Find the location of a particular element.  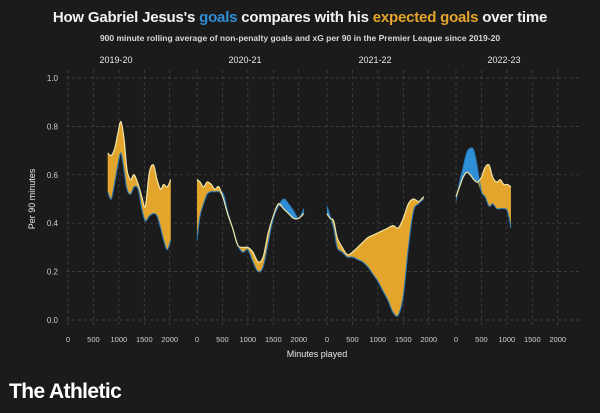

panel-title-2022-23: 2022-23 is located at coordinates (503, 60).